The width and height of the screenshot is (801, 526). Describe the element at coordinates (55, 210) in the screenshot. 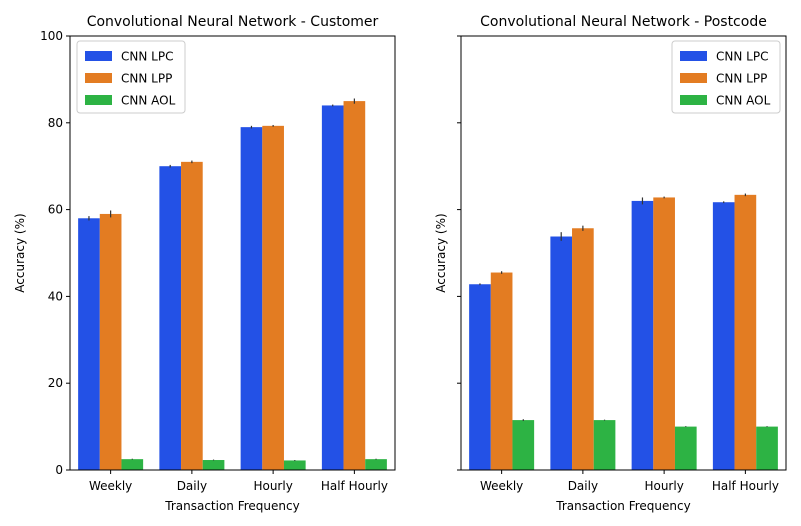

I see `y-tick-label: 60` at that location.